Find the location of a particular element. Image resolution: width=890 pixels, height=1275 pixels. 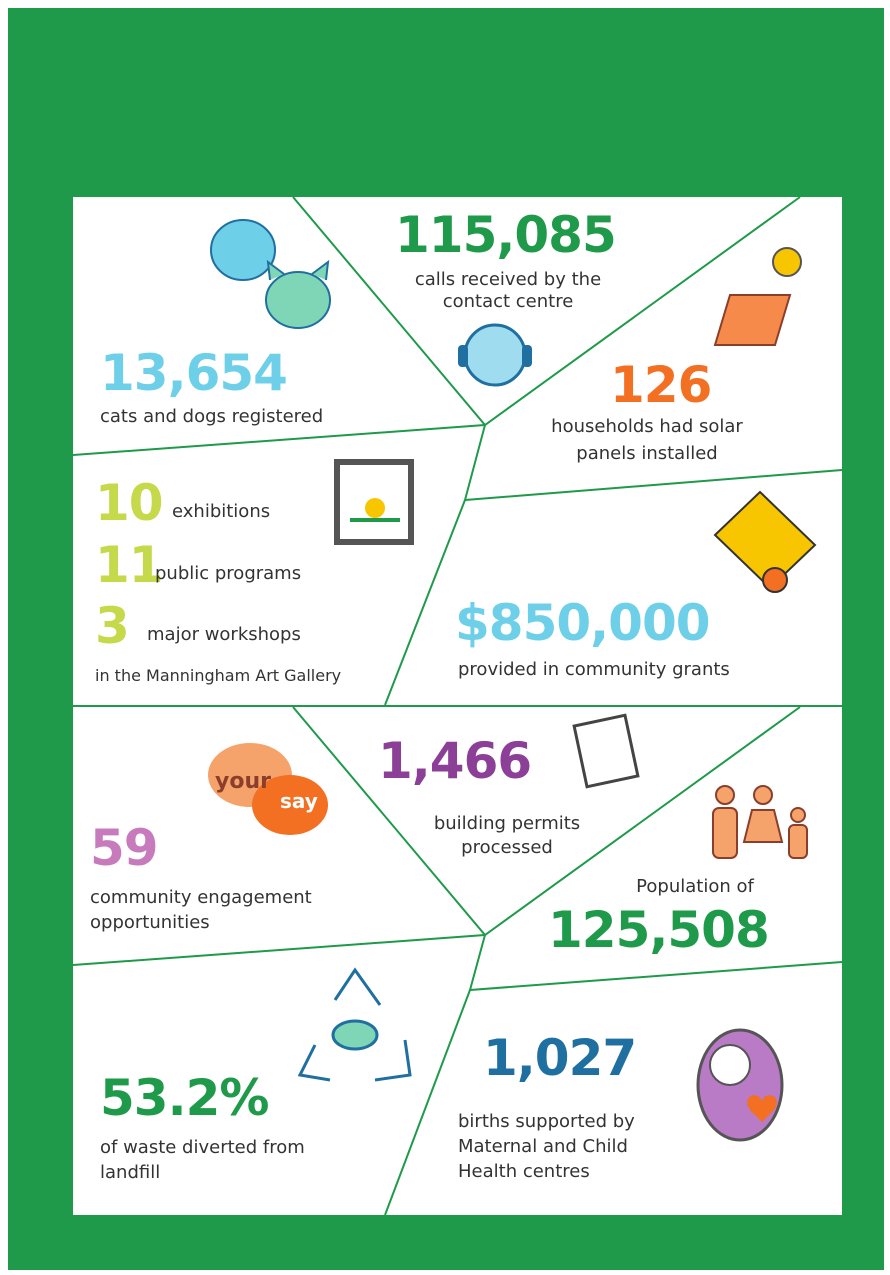

stat-label: births supported by is located at coordinates (546, 1121).